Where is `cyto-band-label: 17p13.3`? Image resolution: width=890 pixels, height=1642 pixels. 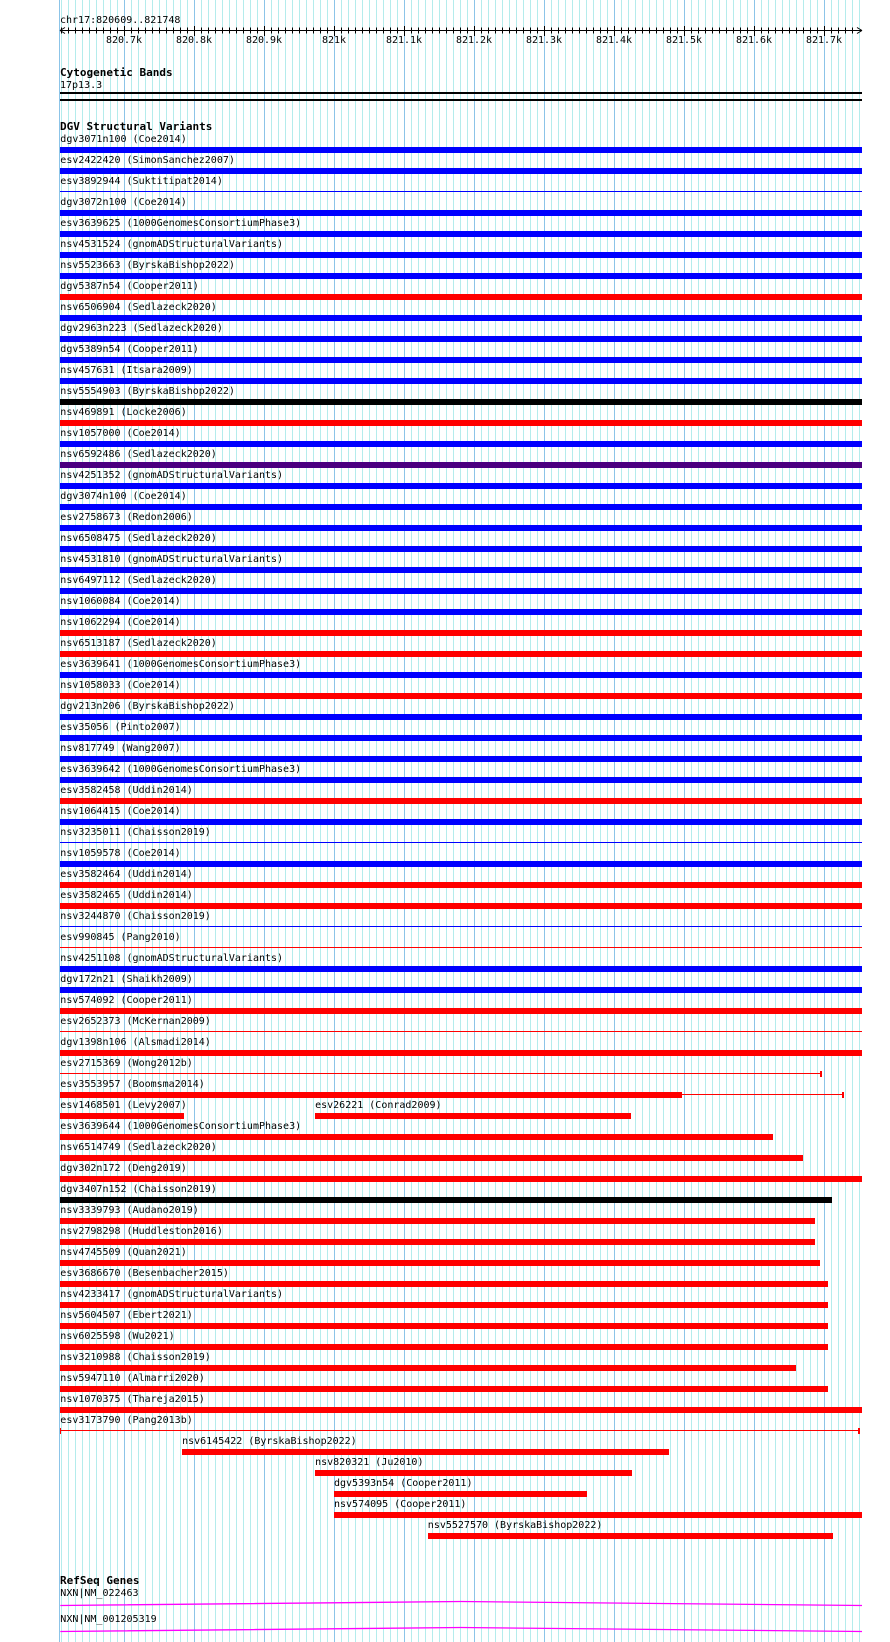 cyto-band-label: 17p13.3 is located at coordinates (81, 85).